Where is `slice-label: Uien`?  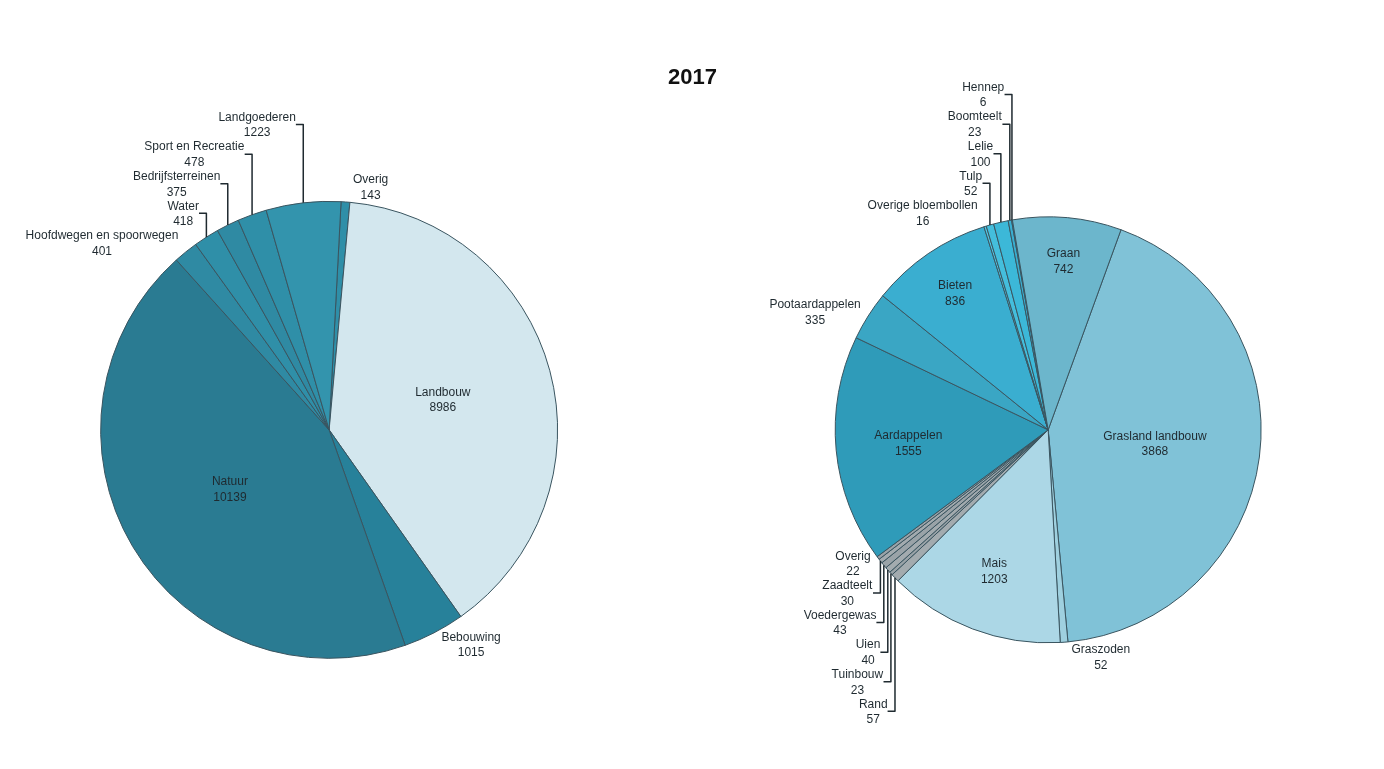 slice-label: Uien is located at coordinates (868, 644).